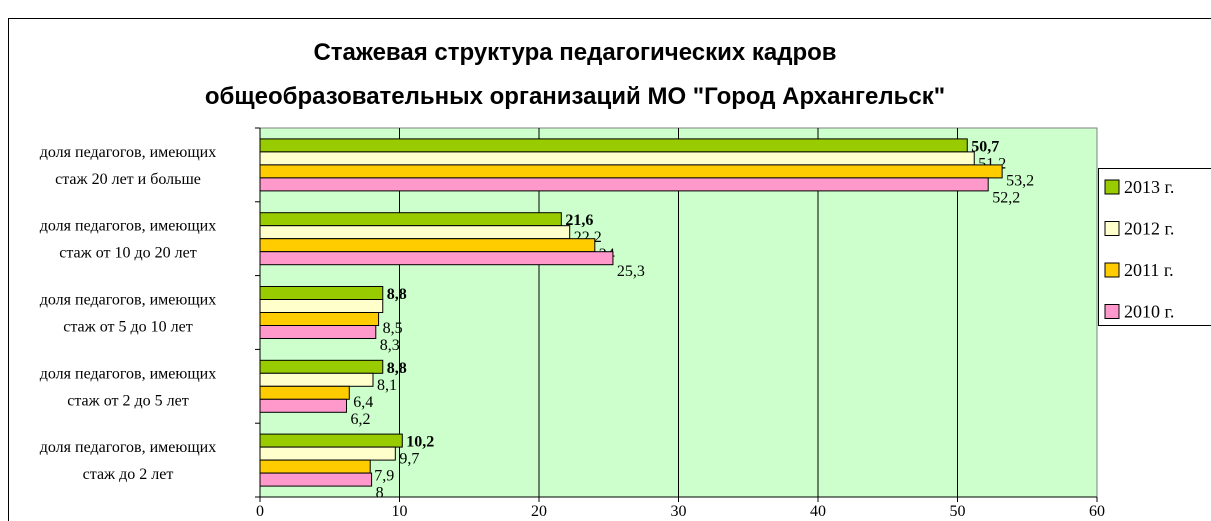  What do you see at coordinates (1006, 197) in the screenshot?
I see `data-label: 52,2` at bounding box center [1006, 197].